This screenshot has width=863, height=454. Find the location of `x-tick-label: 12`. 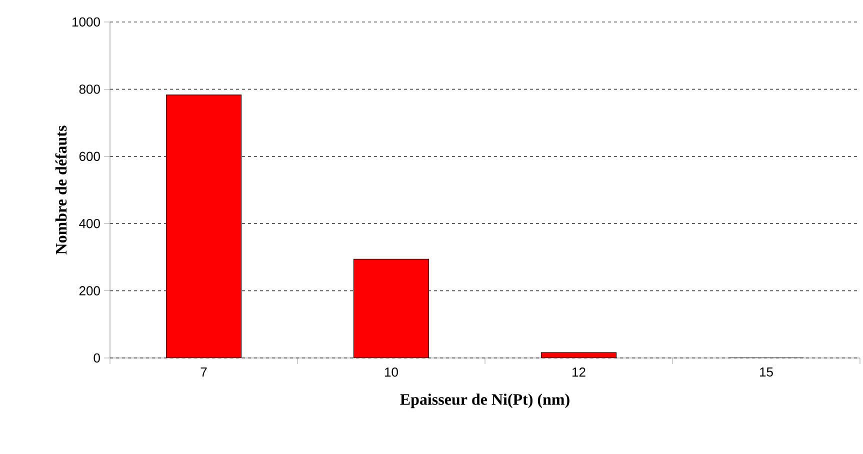

x-tick-label: 12 is located at coordinates (579, 372).